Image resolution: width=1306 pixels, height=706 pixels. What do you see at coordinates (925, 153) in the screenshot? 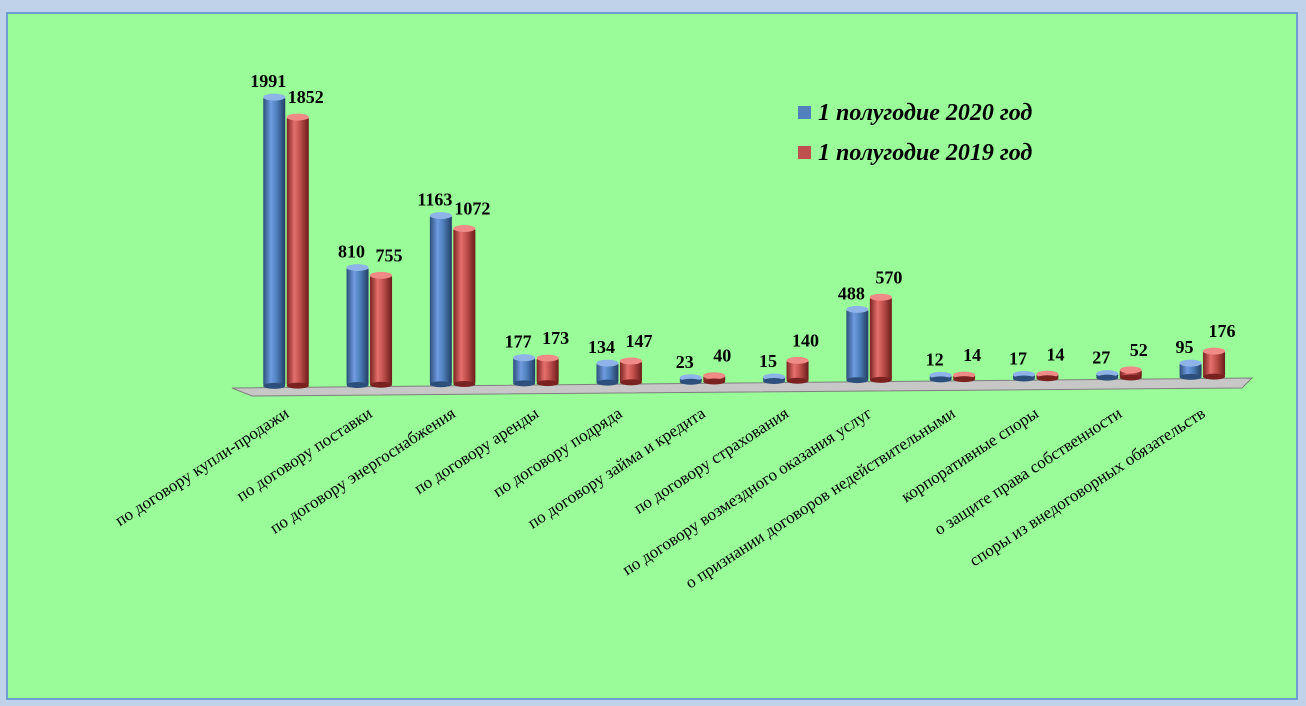
I see `legend-label-2019: 1 полугодие 2019 год` at bounding box center [925, 153].